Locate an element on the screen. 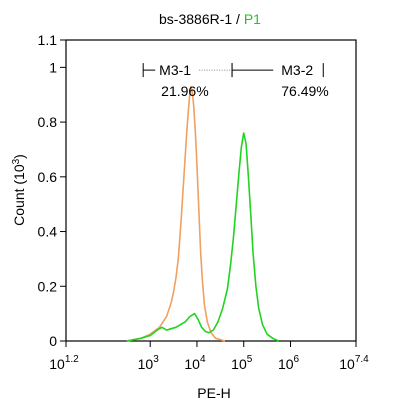 This screenshot has height=416, width=400. x-tick-label: 101.2 is located at coordinates (64, 363).